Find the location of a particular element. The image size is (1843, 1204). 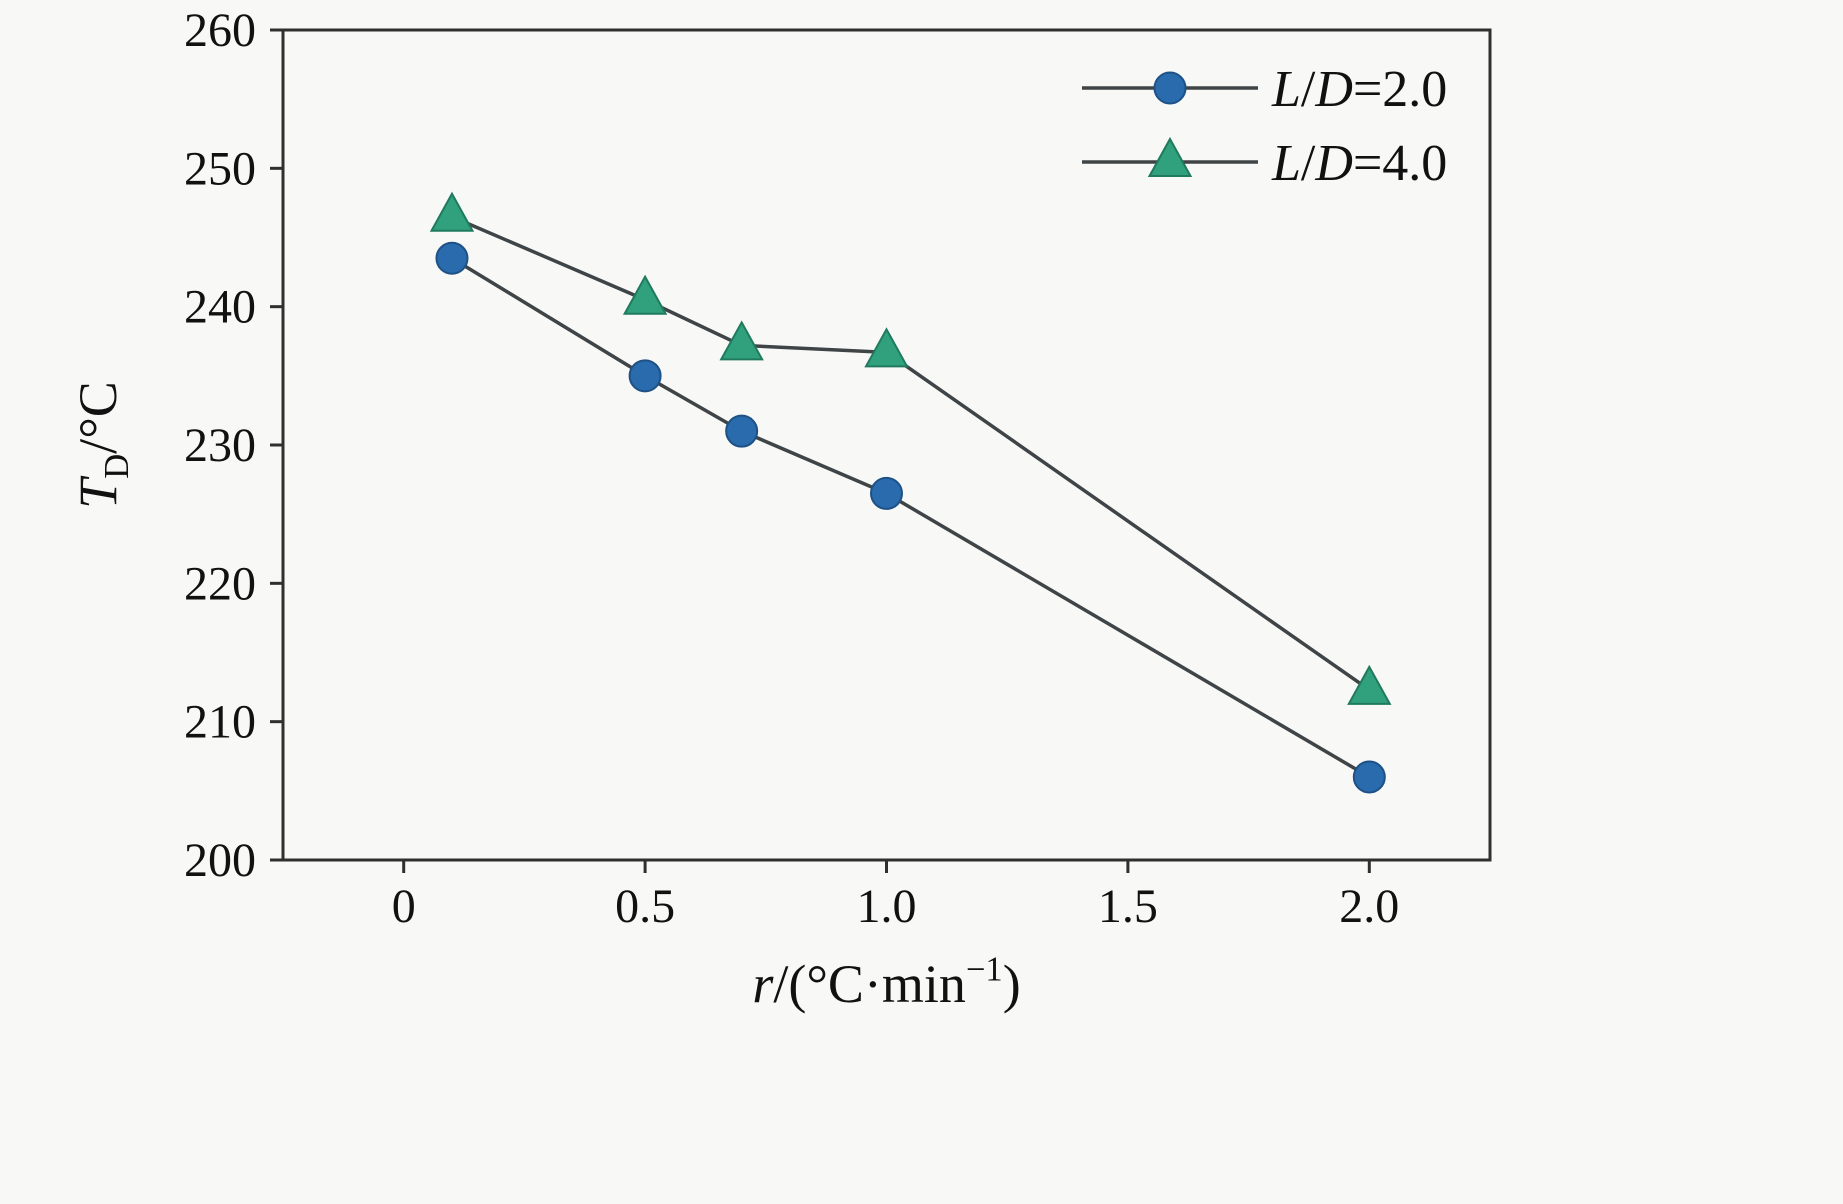

y-tick-label: 260 is located at coordinates (220, 30).